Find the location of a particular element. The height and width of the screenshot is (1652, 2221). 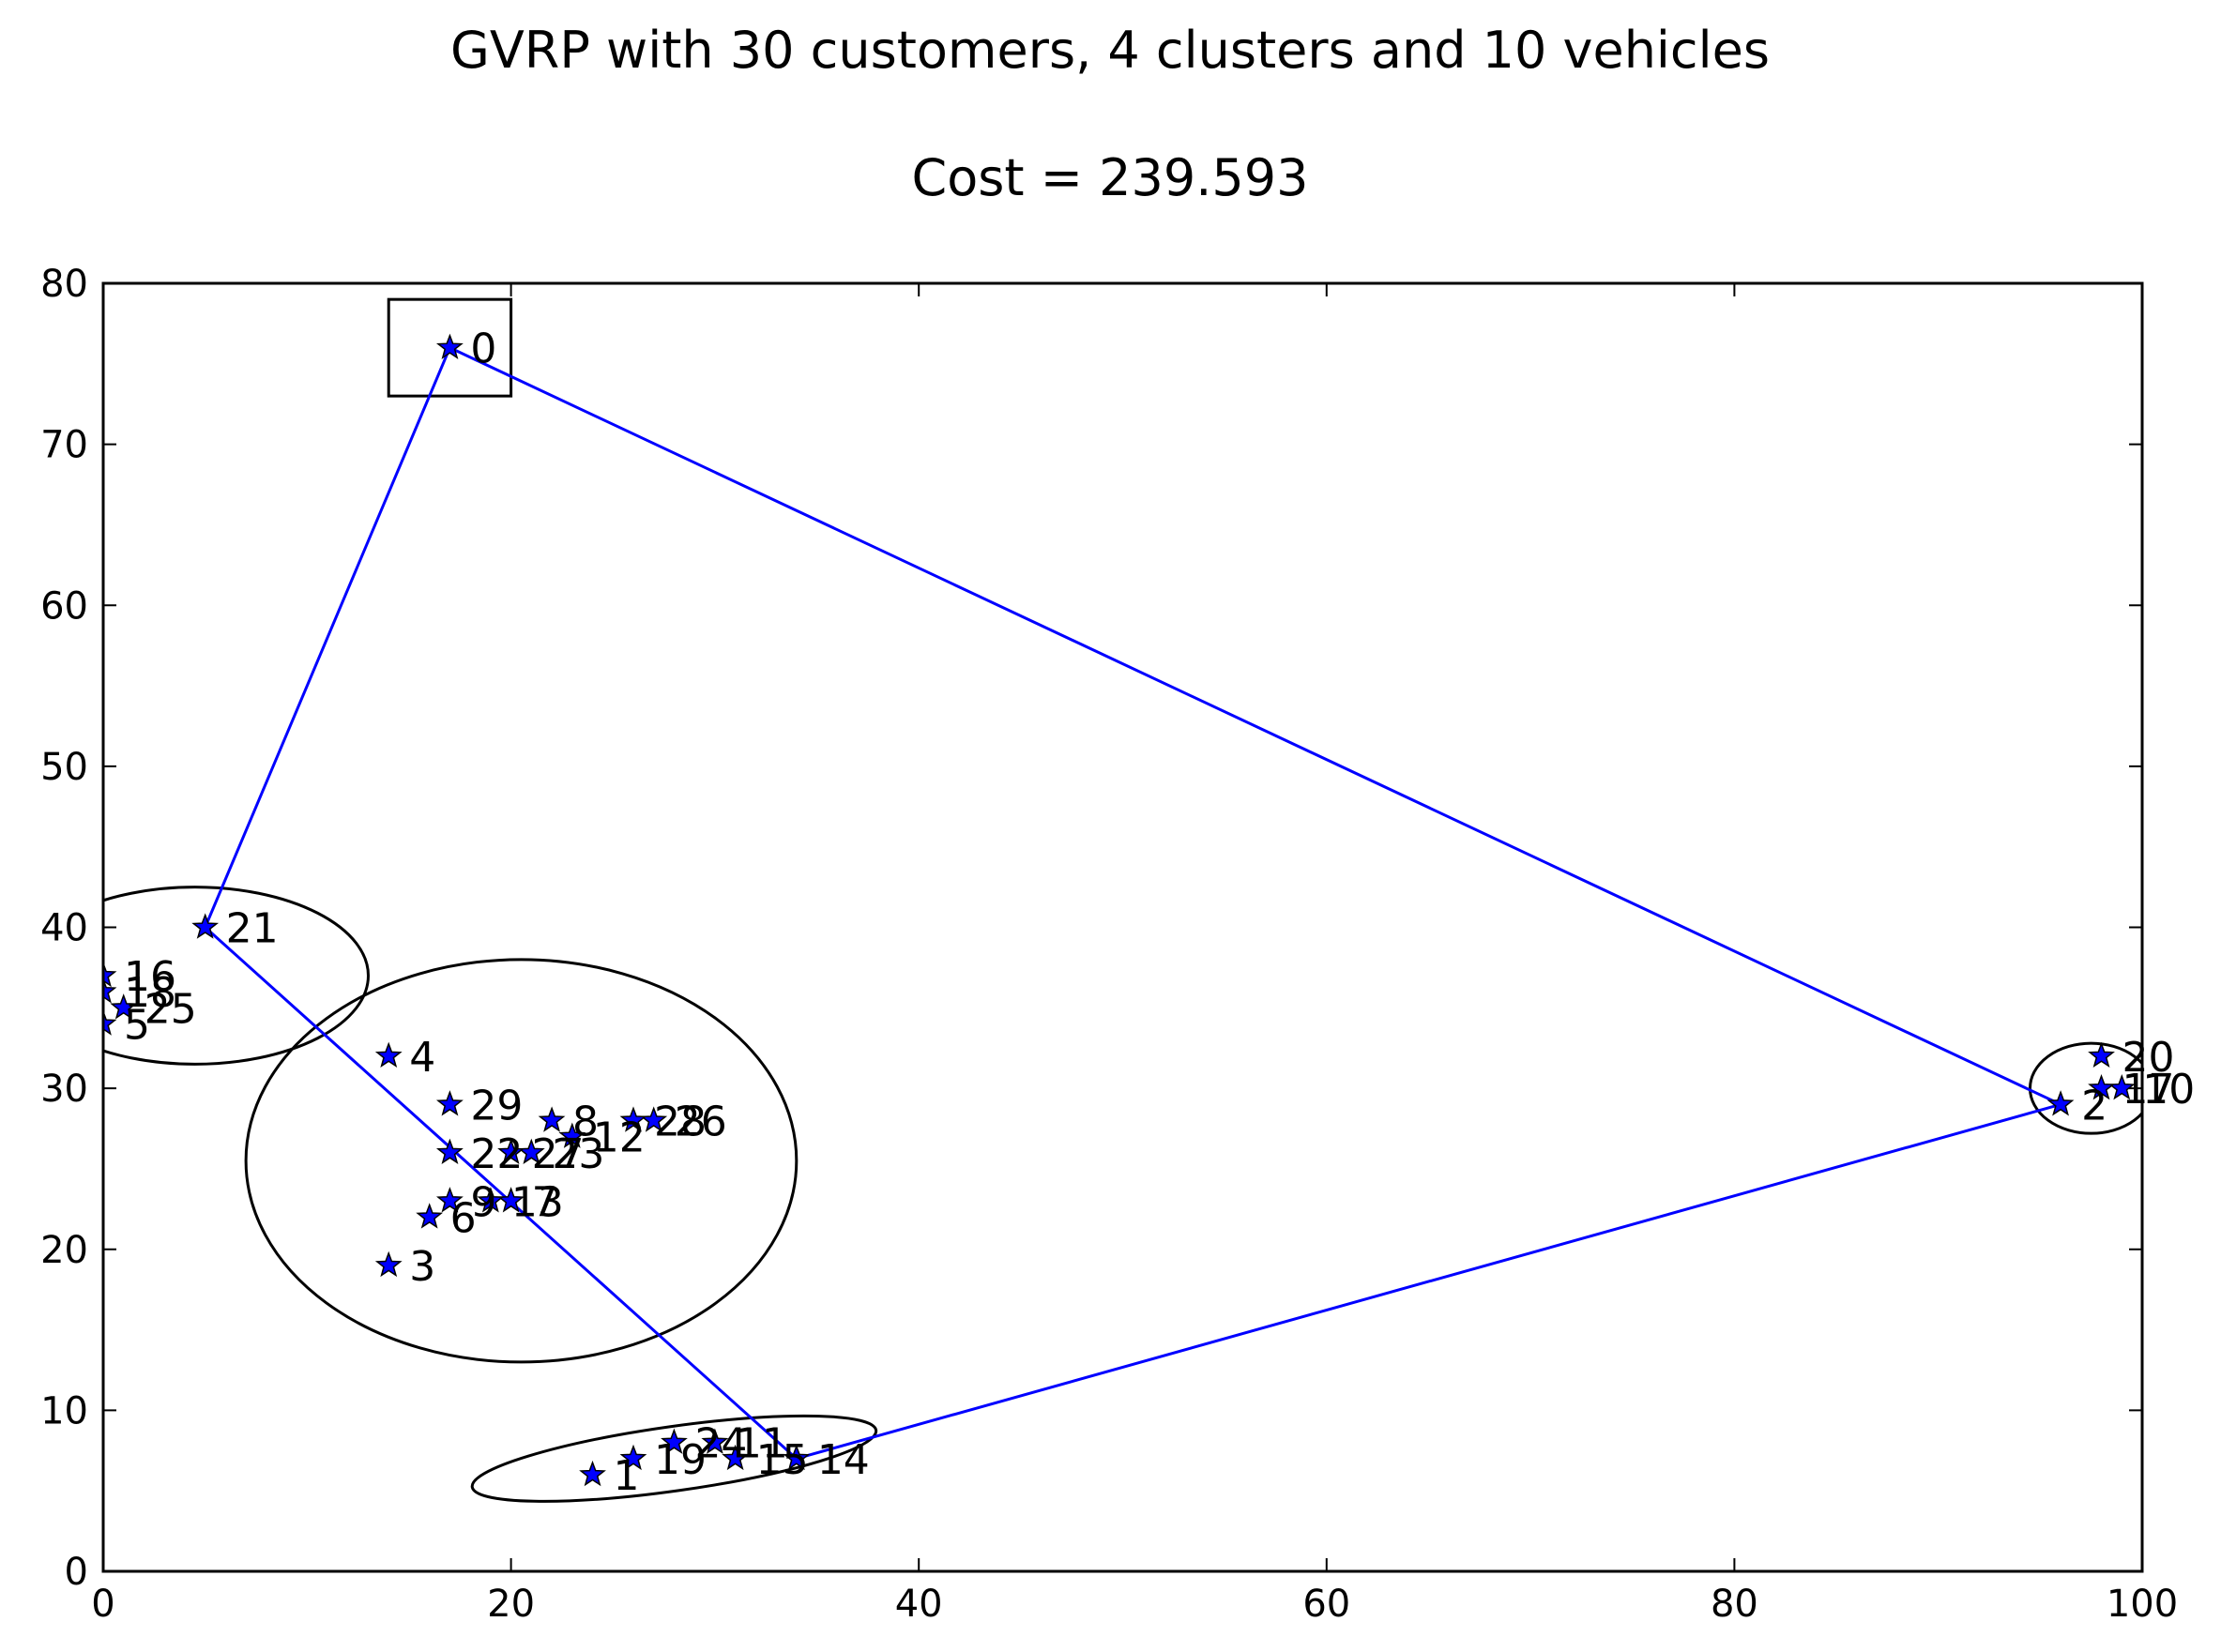

x-tick-label-100: 100 is located at coordinates (2142, 1604).